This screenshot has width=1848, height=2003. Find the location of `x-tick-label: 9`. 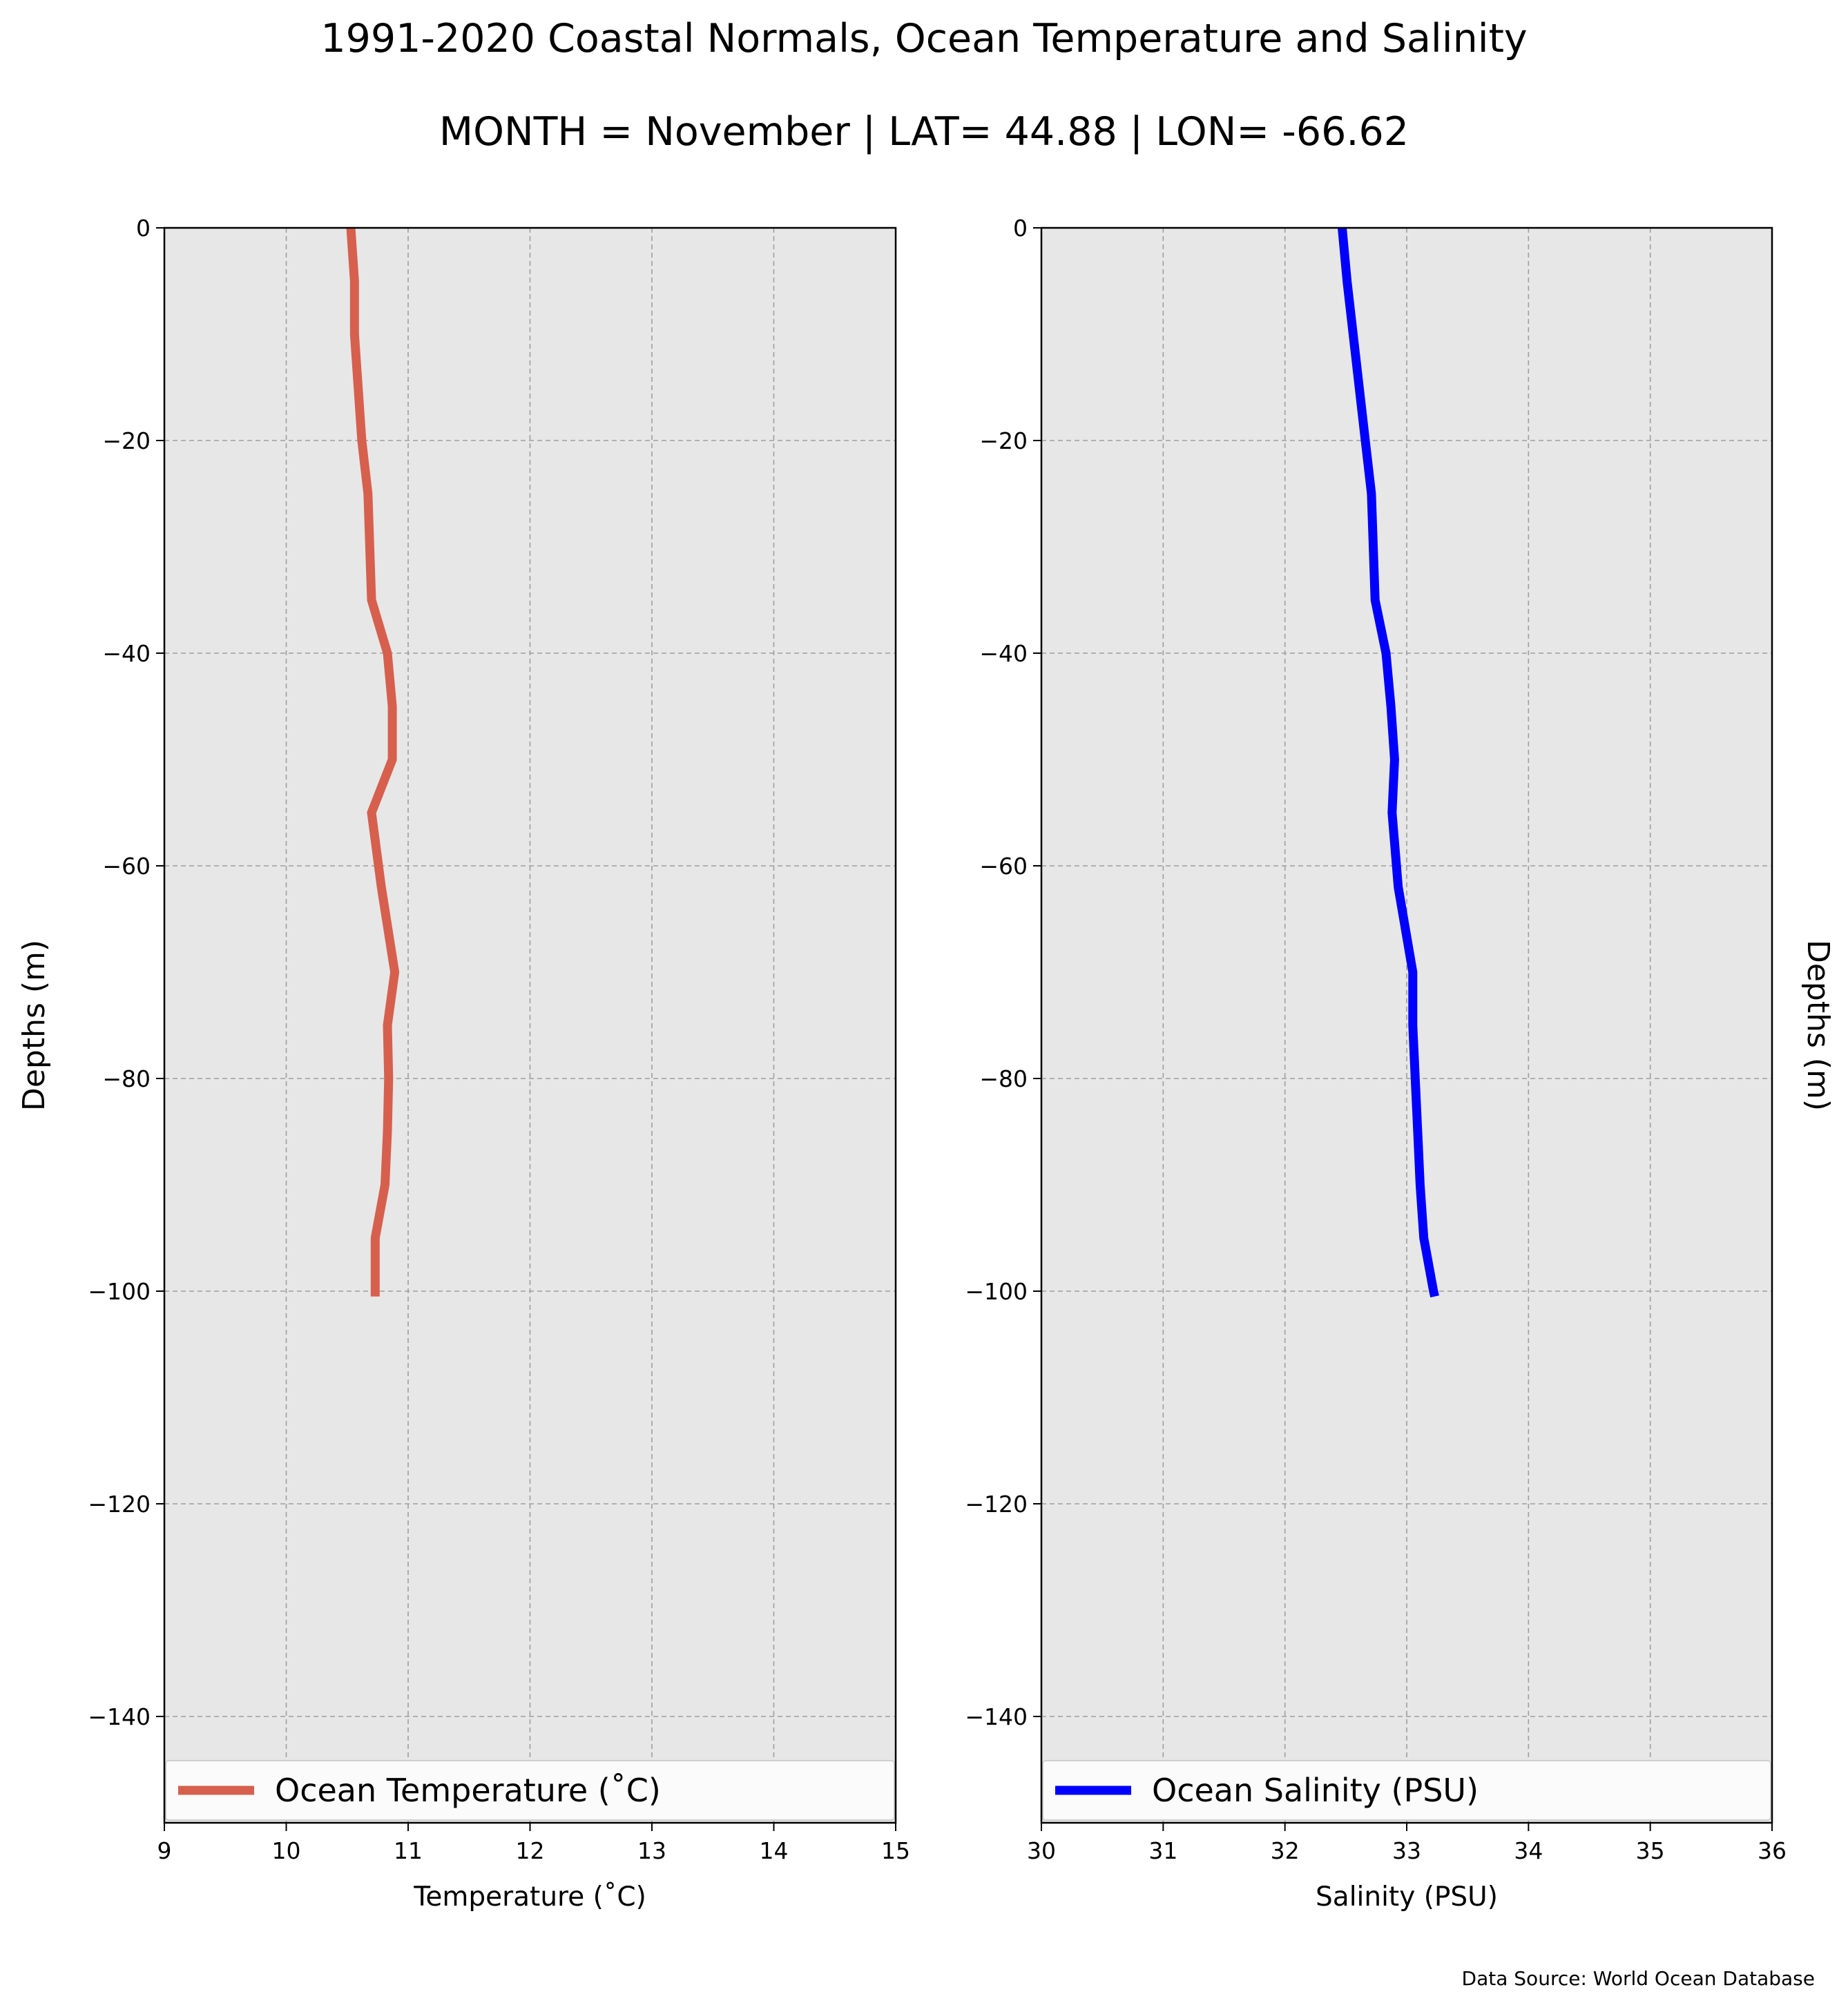

x-tick-label: 9 is located at coordinates (164, 1851).